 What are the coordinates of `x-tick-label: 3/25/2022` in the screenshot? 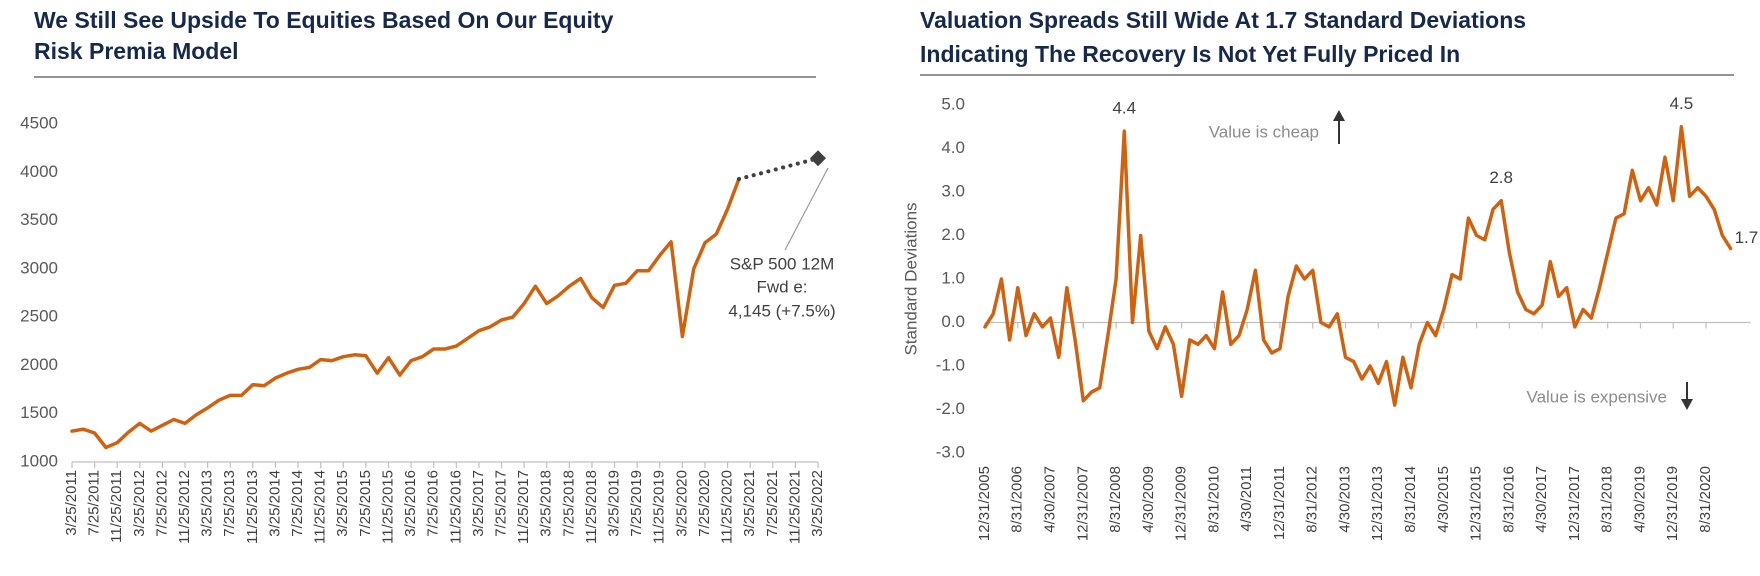 It's located at (817, 503).